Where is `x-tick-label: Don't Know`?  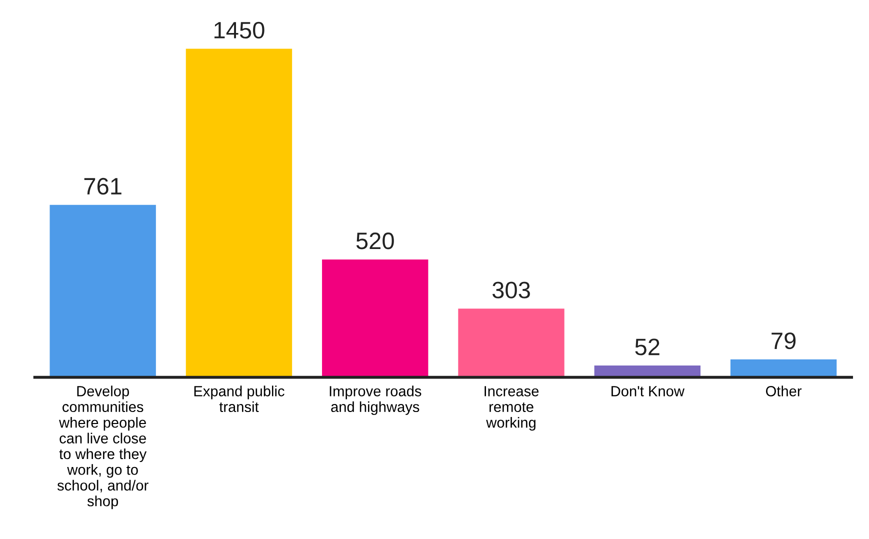 x-tick-label: Don't Know is located at coordinates (648, 391).